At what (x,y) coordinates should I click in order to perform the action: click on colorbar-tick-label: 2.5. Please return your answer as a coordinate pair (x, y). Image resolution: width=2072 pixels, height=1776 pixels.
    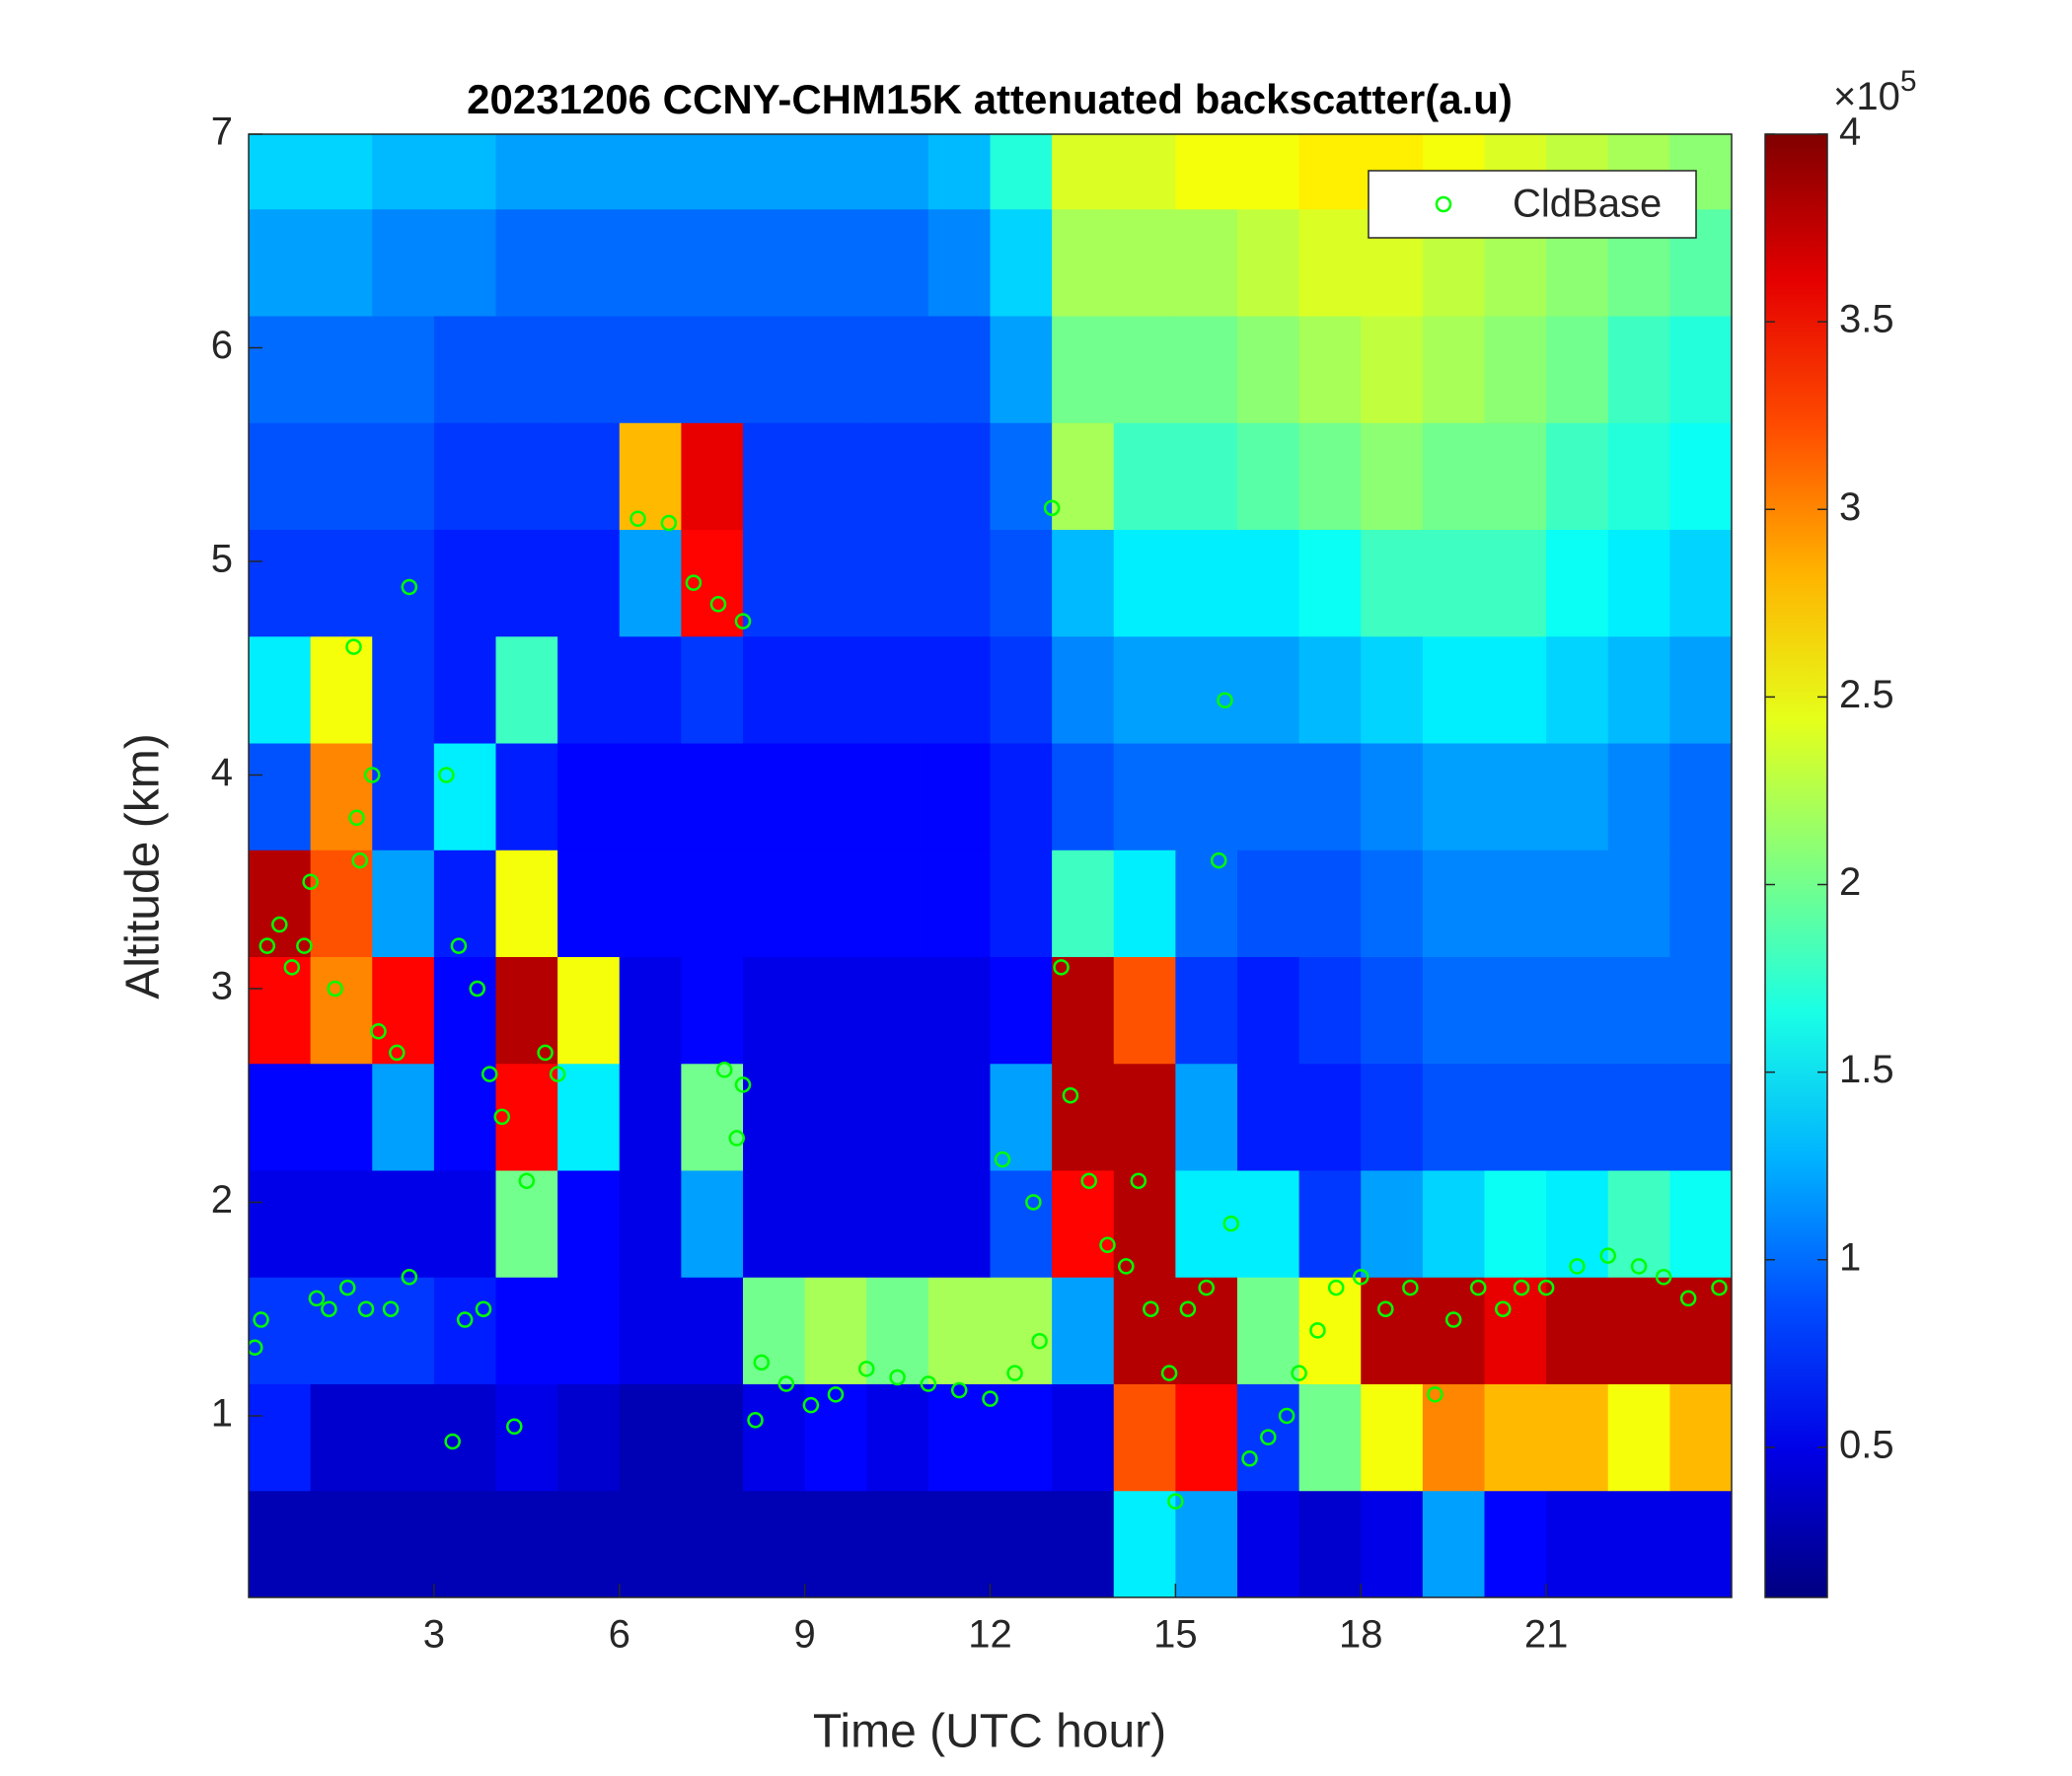
    Looking at the image, I should click on (1867, 695).